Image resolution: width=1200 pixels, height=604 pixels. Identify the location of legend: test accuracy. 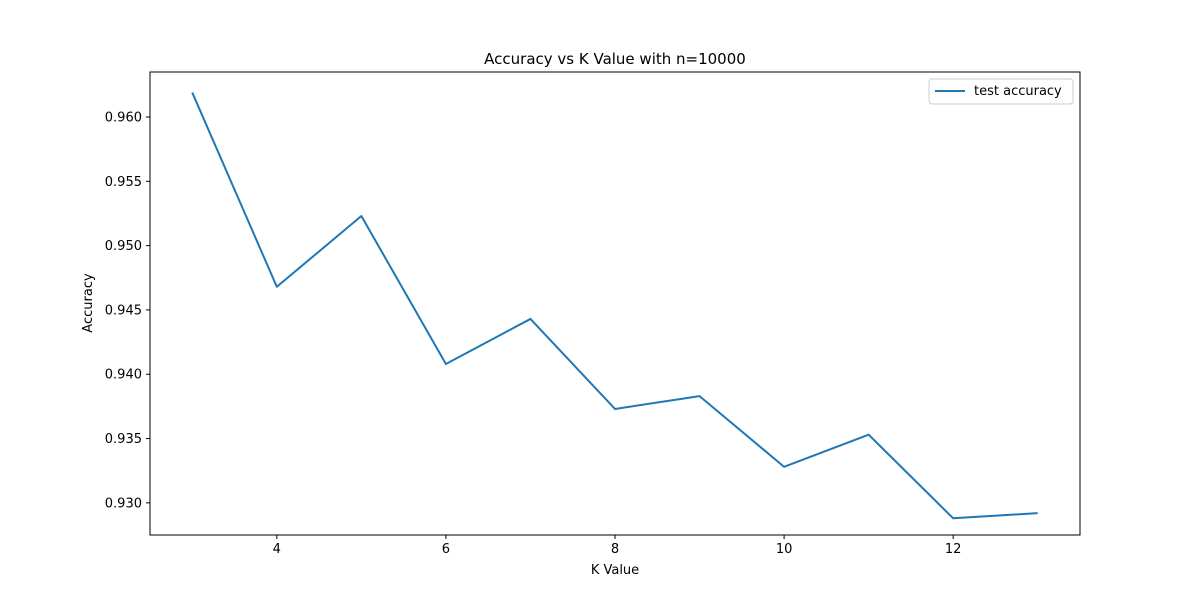
(1001, 91).